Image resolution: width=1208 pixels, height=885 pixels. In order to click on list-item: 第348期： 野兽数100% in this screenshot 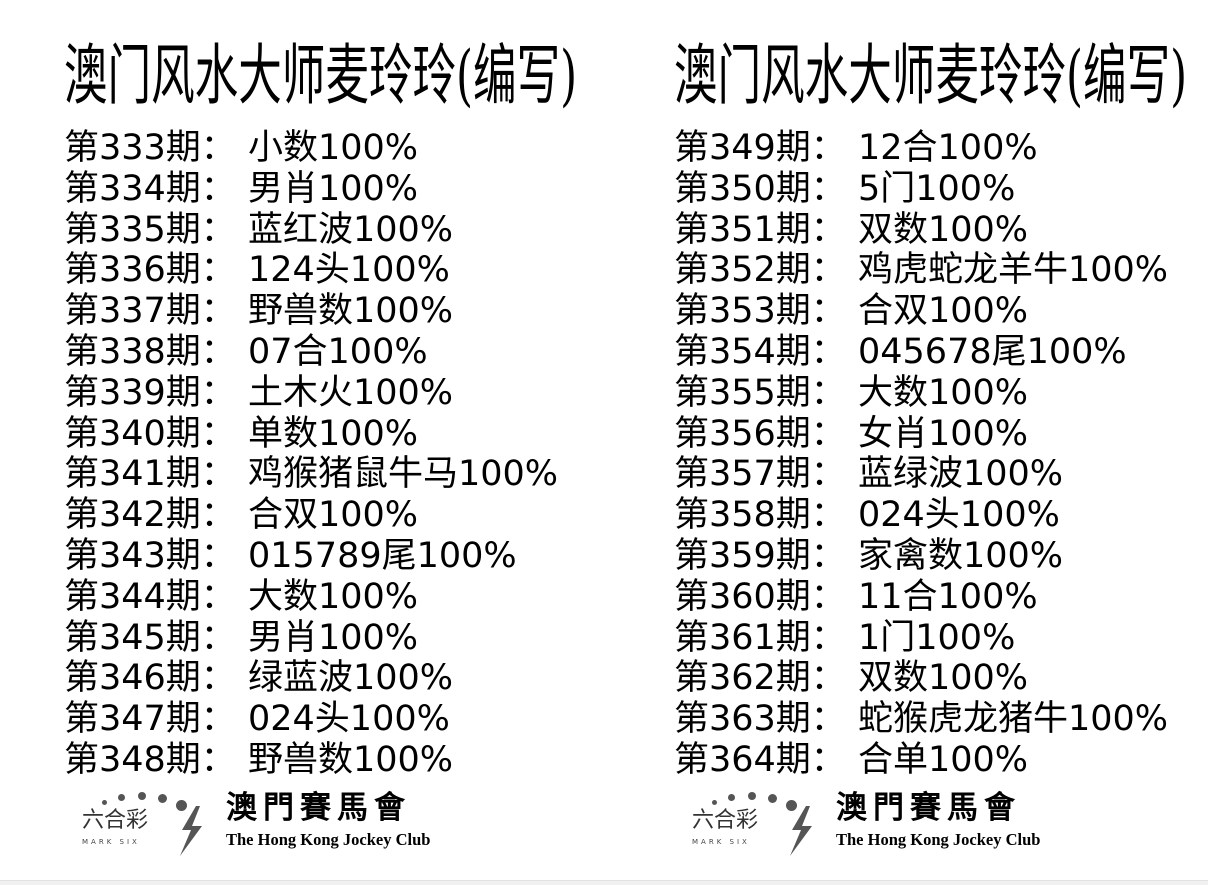, I will do `click(311, 760)`.